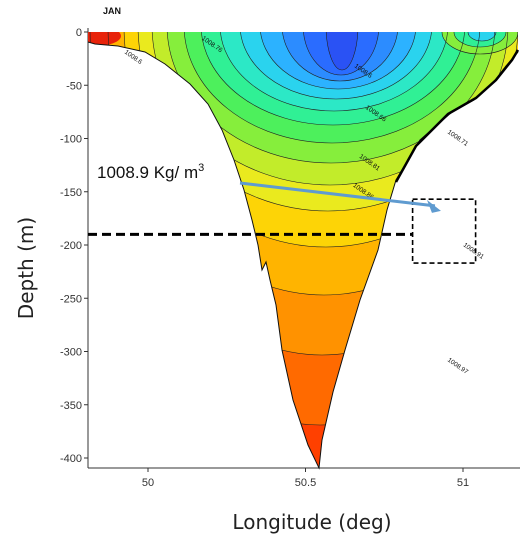 The height and width of the screenshot is (547, 523). I want to click on y-tick-label: -150, so click(71, 193).